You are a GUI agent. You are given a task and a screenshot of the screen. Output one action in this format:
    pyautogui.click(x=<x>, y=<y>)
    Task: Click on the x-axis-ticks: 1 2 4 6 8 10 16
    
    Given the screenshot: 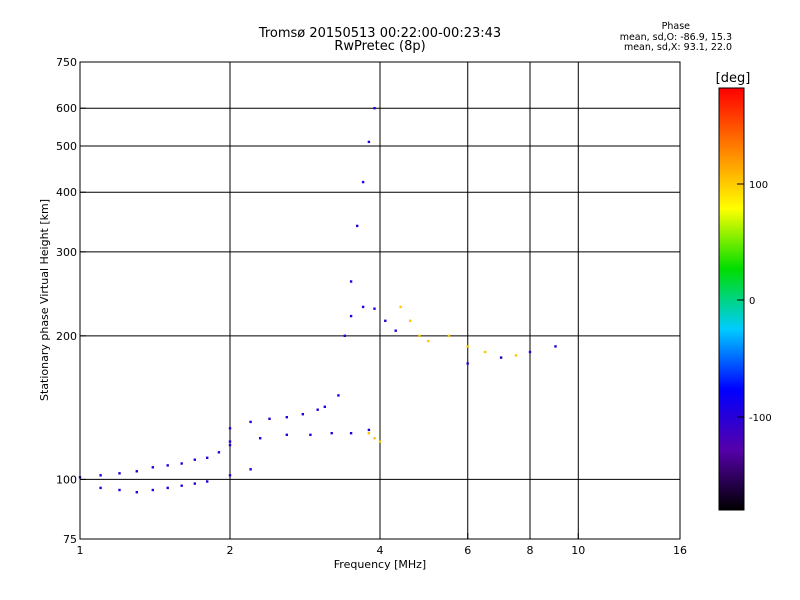 What is the action you would take?
    pyautogui.click(x=382, y=545)
    